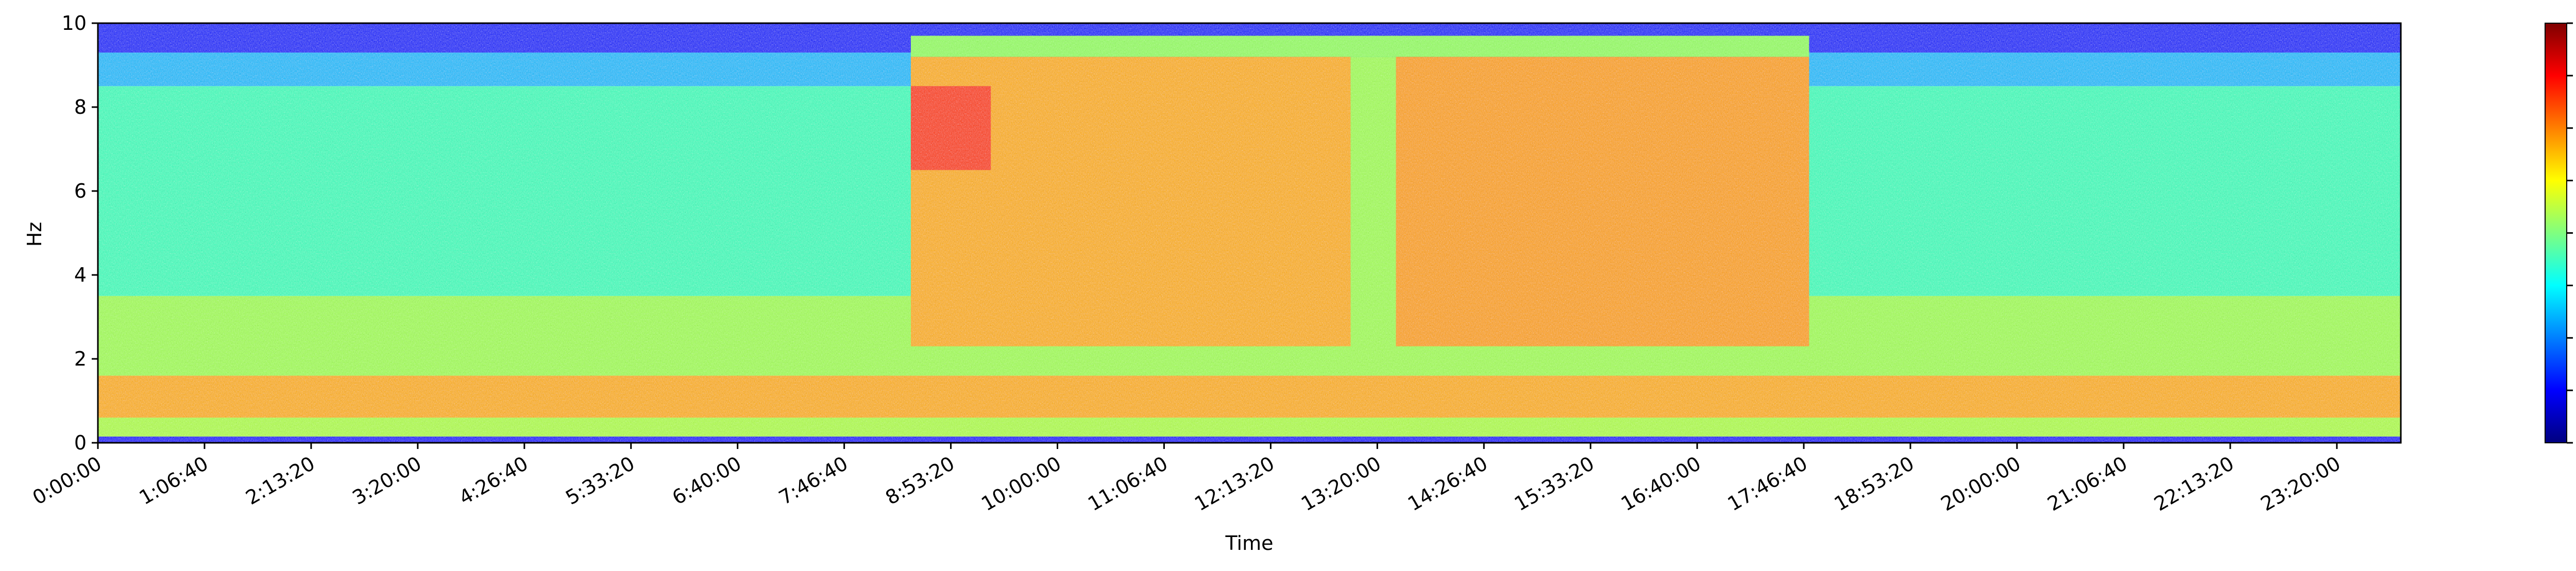  Describe the element at coordinates (813, 480) in the screenshot. I see `x-tick-label: 7:46:40` at that location.